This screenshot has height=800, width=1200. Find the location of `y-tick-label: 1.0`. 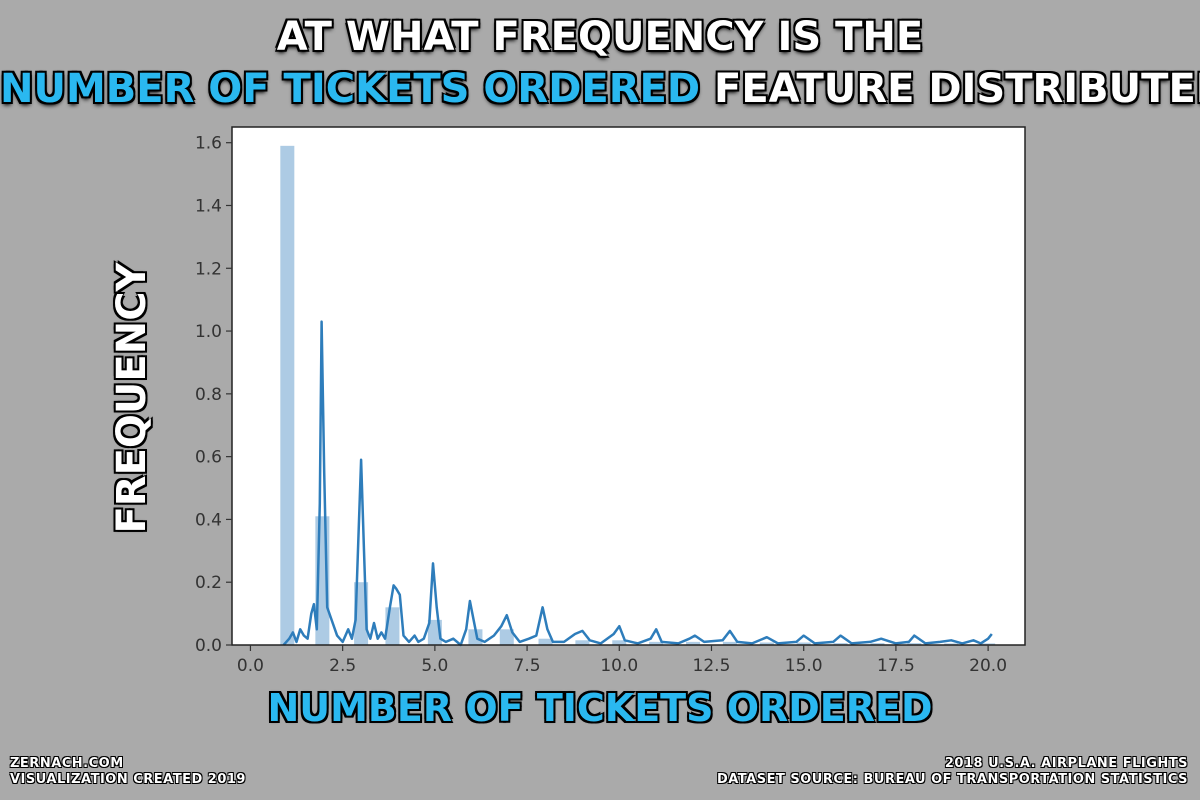

y-tick-label: 1.0 is located at coordinates (208, 332).